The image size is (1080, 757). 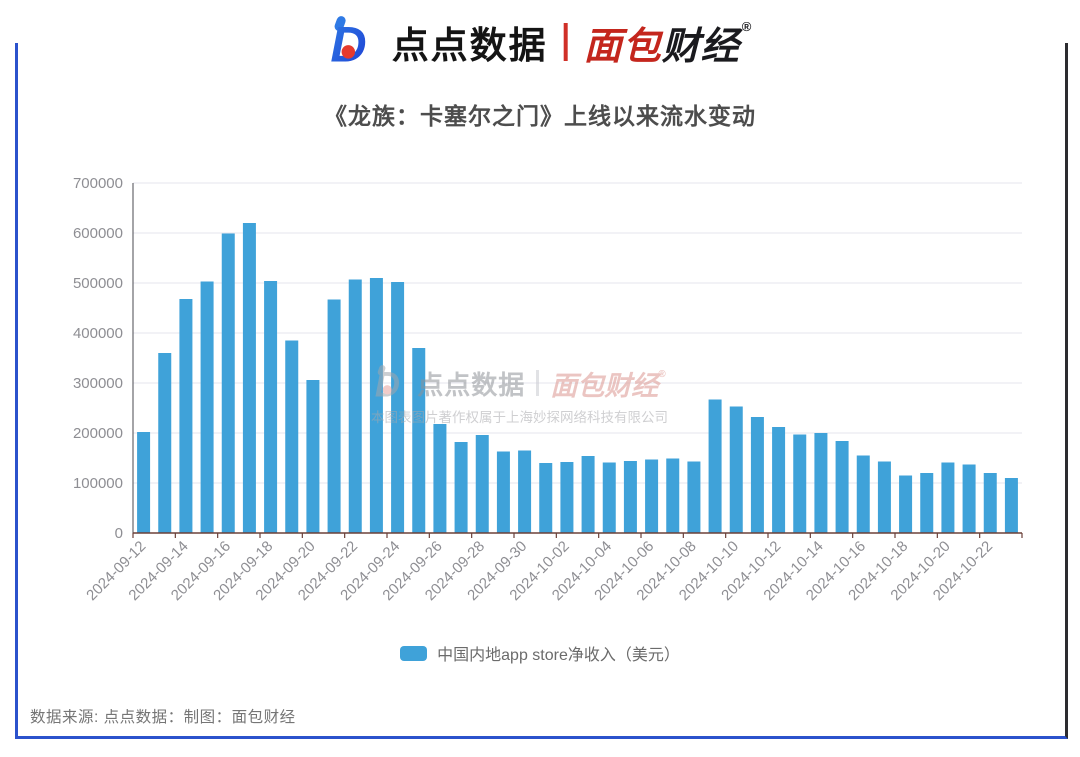 What do you see at coordinates (98, 233) in the screenshot?
I see `y-axis-tick-label: 600000` at bounding box center [98, 233].